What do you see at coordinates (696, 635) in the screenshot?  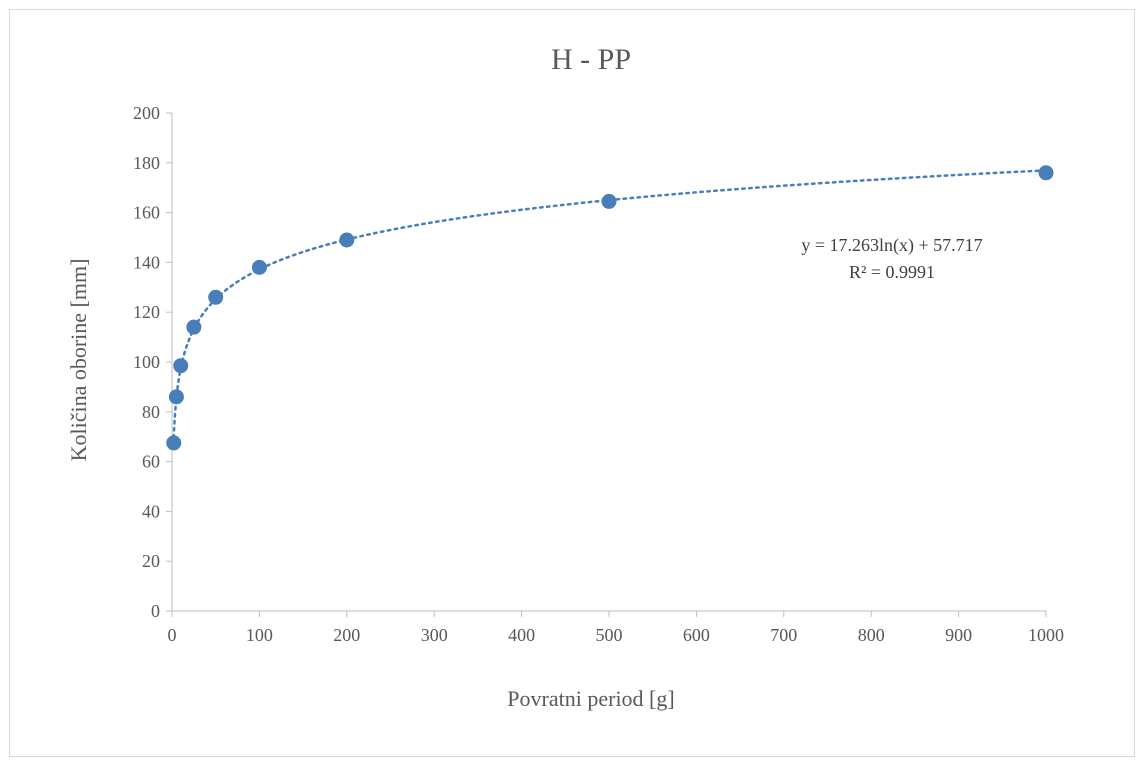 I see `x-tick-label: 600` at bounding box center [696, 635].